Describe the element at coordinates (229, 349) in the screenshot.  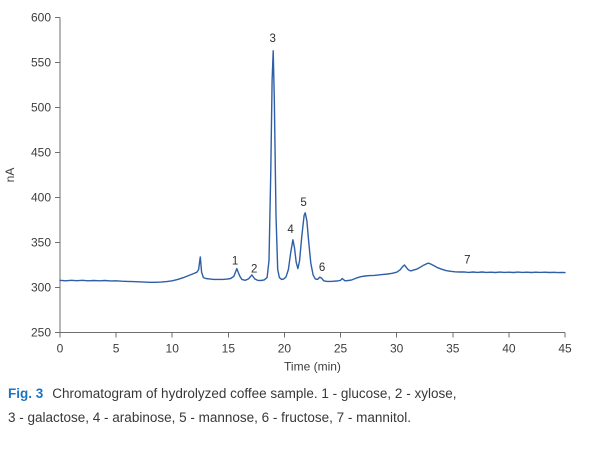
I see `x-tick-label: 15` at that location.